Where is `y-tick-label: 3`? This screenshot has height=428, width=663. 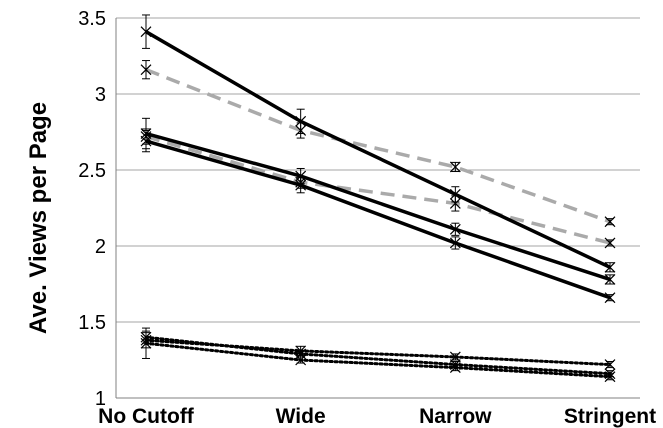
y-tick-label: 3 is located at coordinates (100, 95).